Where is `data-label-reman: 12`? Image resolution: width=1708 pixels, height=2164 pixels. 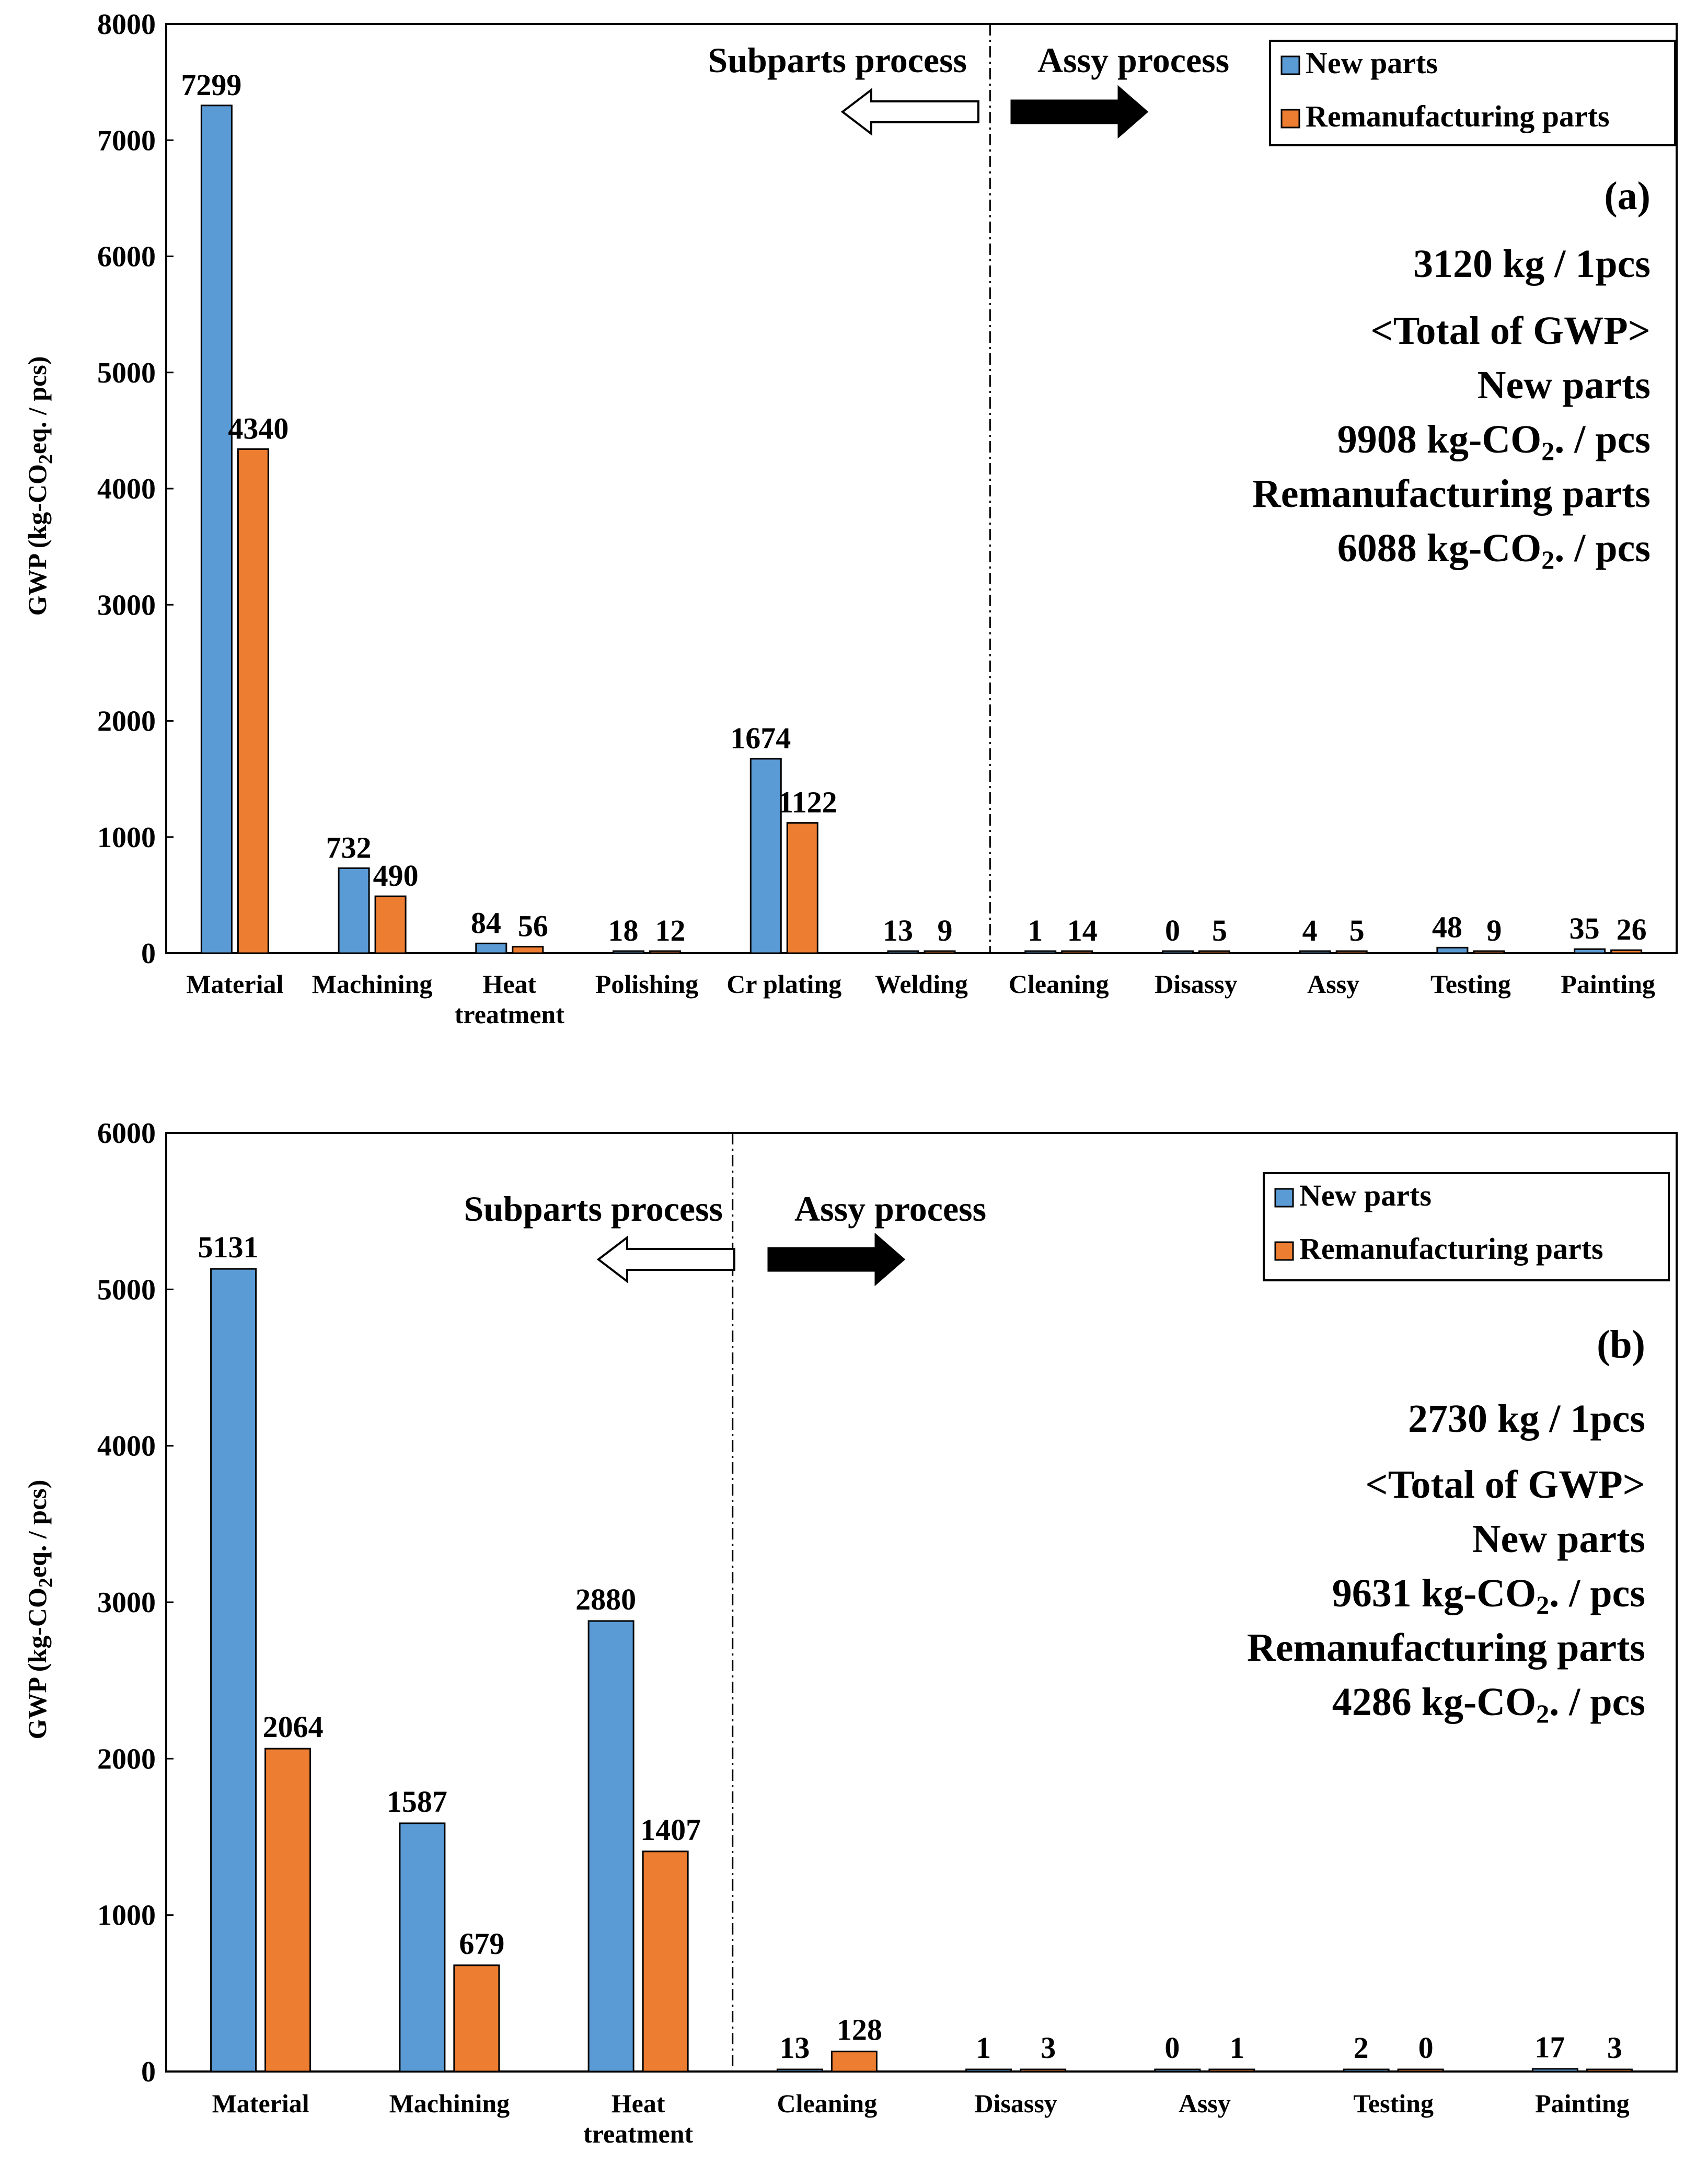
data-label-reman: 12 is located at coordinates (670, 930).